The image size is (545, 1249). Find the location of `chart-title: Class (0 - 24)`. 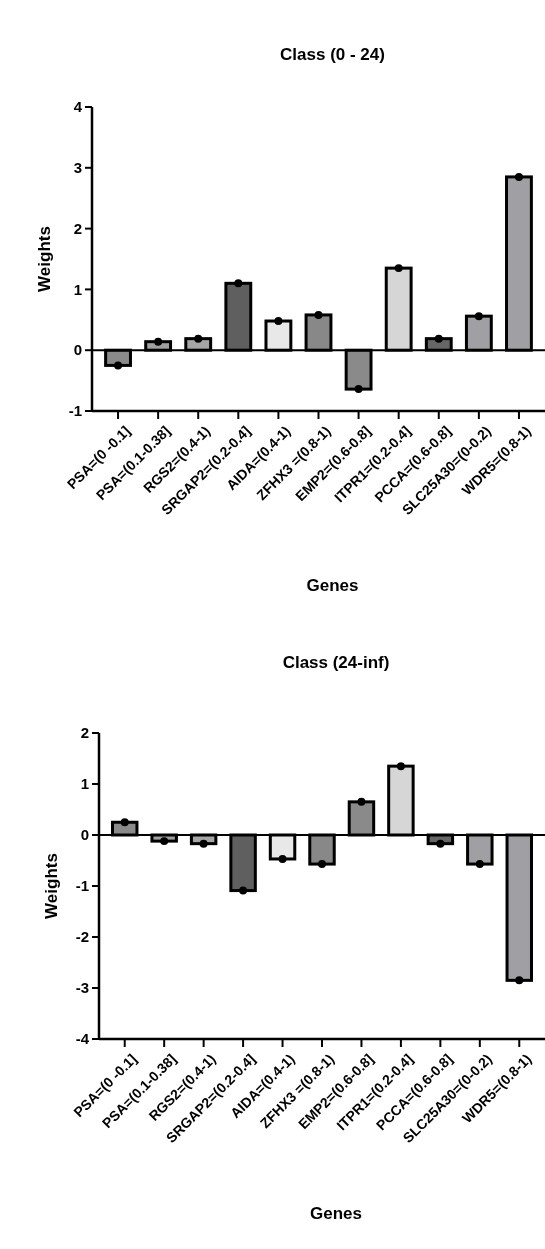

chart-title: Class (0 - 24) is located at coordinates (332, 54).